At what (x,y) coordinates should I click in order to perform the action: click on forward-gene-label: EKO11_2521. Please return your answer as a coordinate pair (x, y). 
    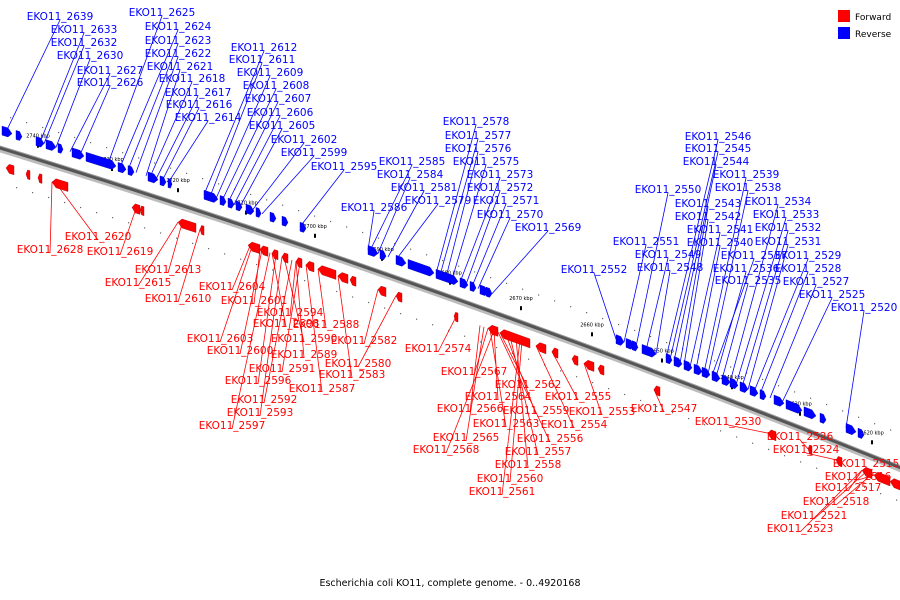
    Looking at the image, I should click on (814, 516).